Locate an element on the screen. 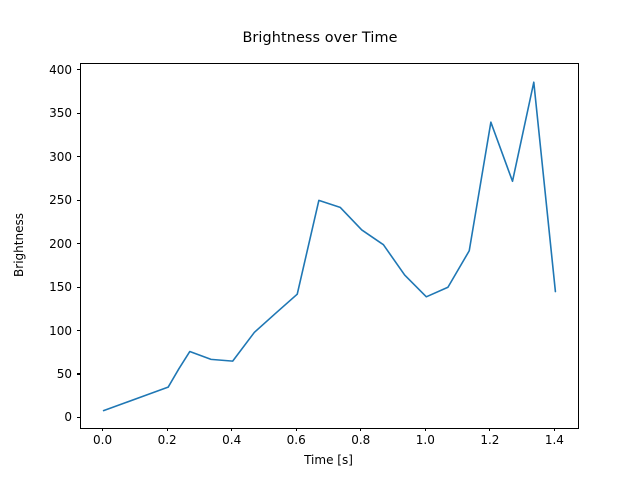 Image resolution: width=640 pixels, height=480 pixels. y-axis-tick-label: 350 is located at coordinates (60, 113).